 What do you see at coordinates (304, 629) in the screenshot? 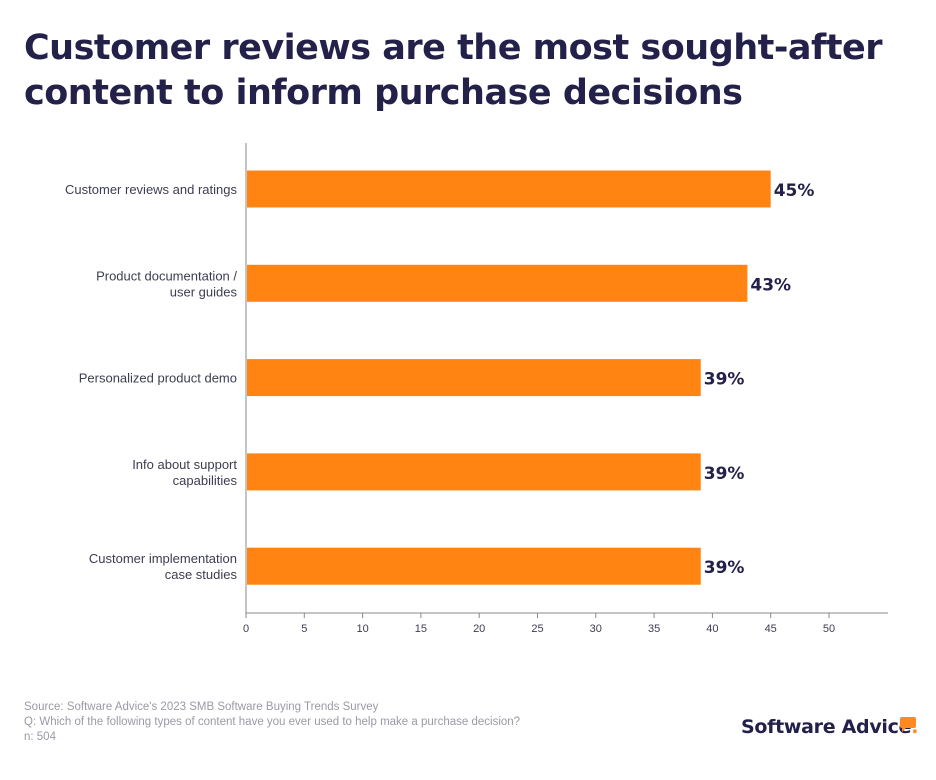
I see `x-tick-label: 5` at bounding box center [304, 629].